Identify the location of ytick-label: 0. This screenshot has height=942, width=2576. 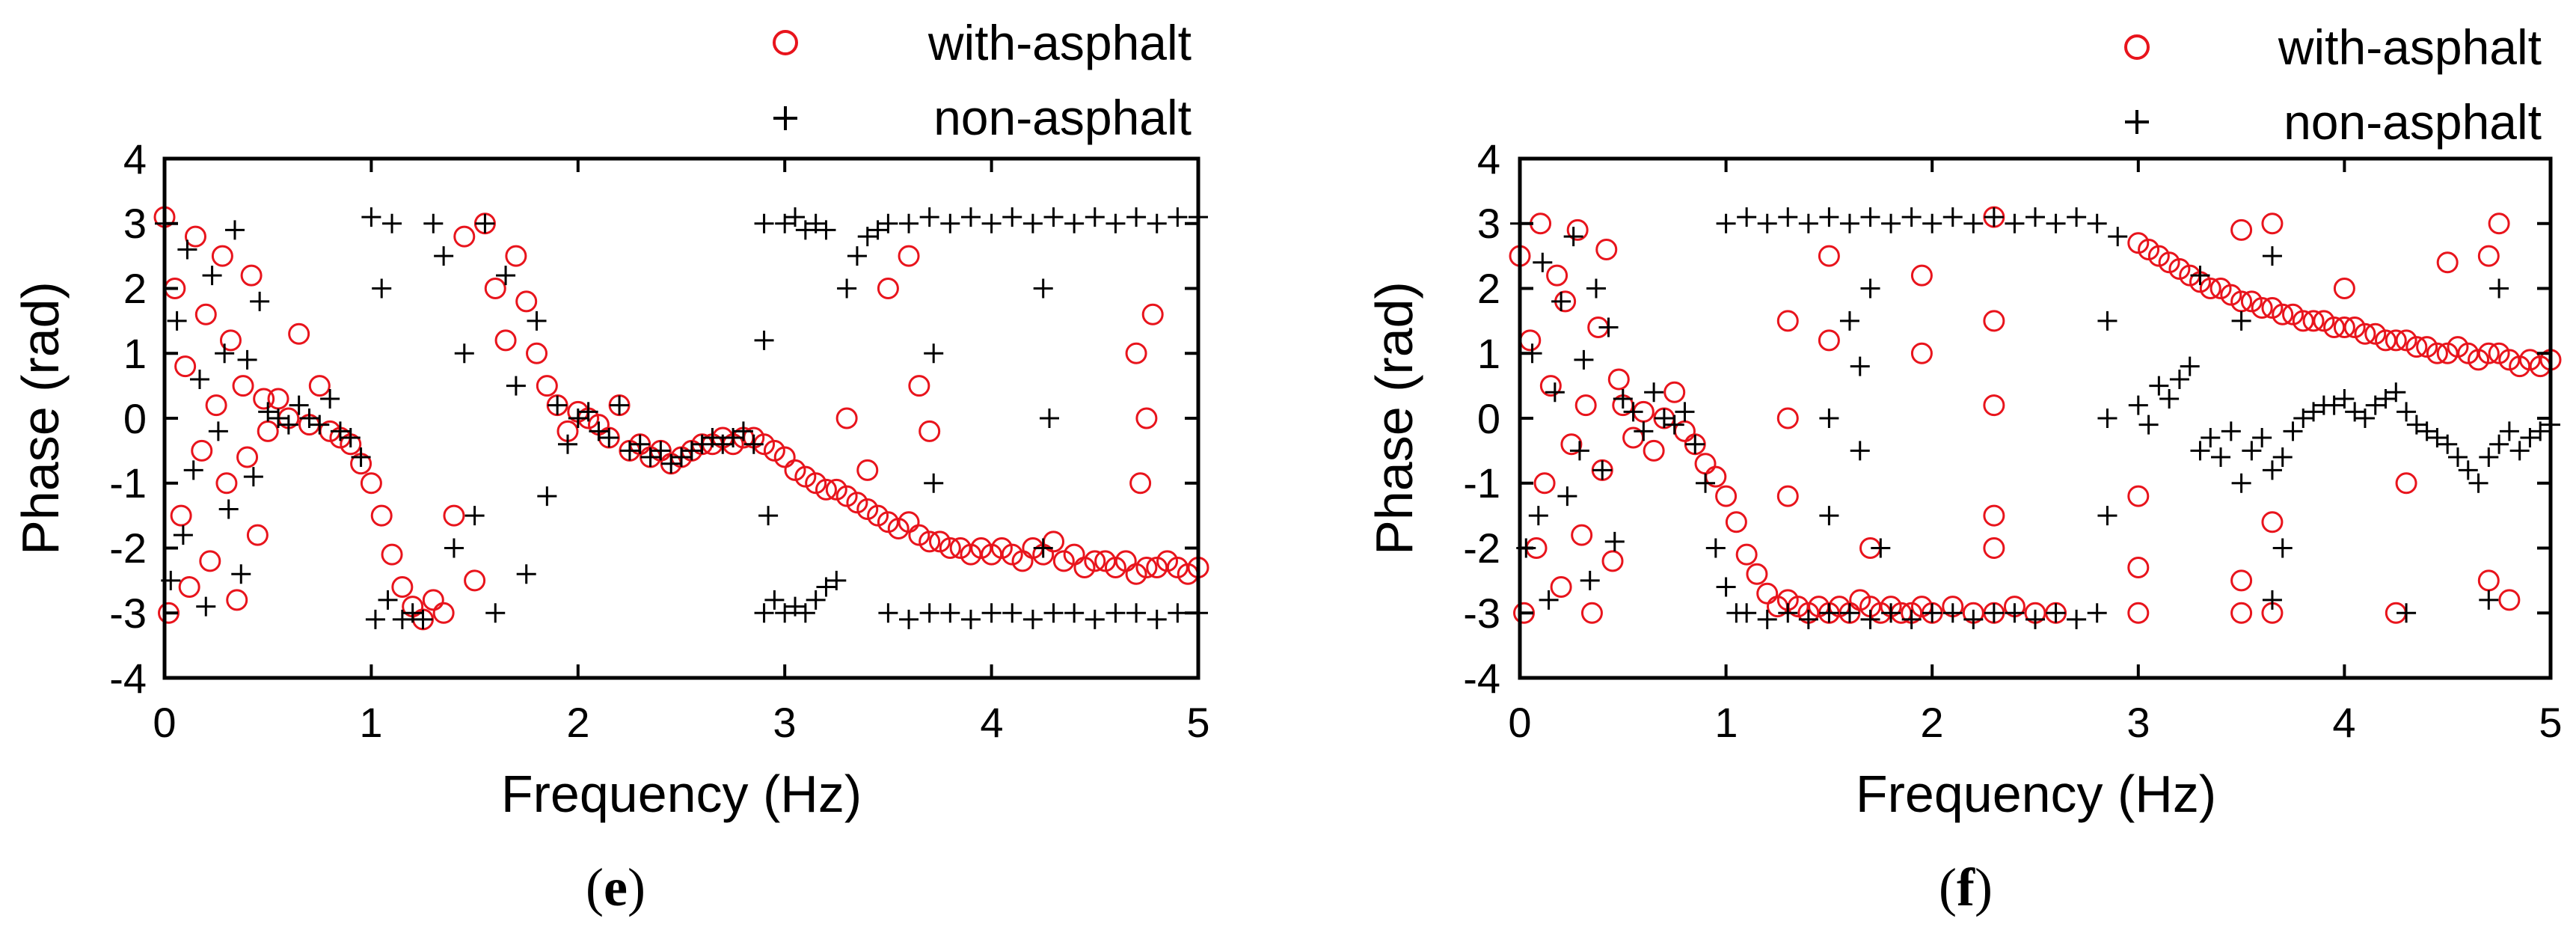
(135, 418).